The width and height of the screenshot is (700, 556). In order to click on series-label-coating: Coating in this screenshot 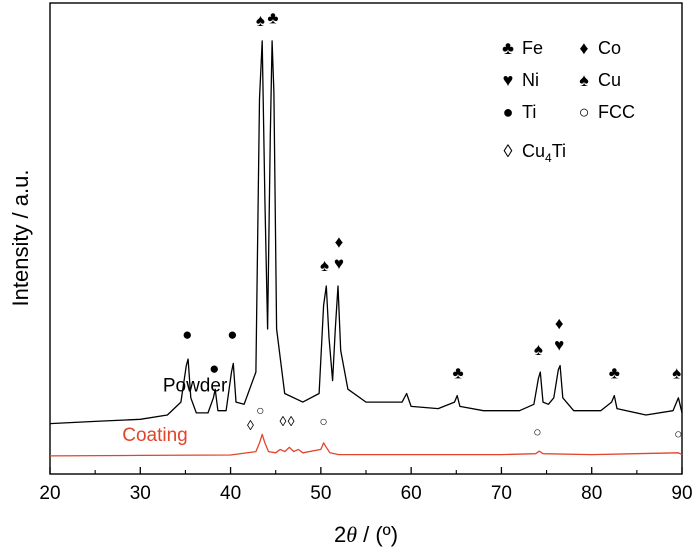, I will do `click(155, 435)`.